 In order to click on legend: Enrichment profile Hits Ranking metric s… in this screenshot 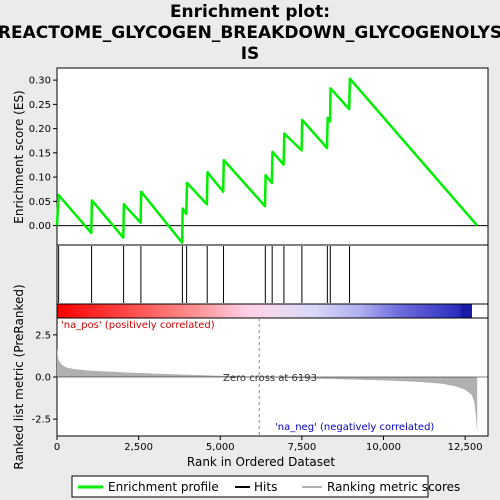, I will do `click(265, 486)`.